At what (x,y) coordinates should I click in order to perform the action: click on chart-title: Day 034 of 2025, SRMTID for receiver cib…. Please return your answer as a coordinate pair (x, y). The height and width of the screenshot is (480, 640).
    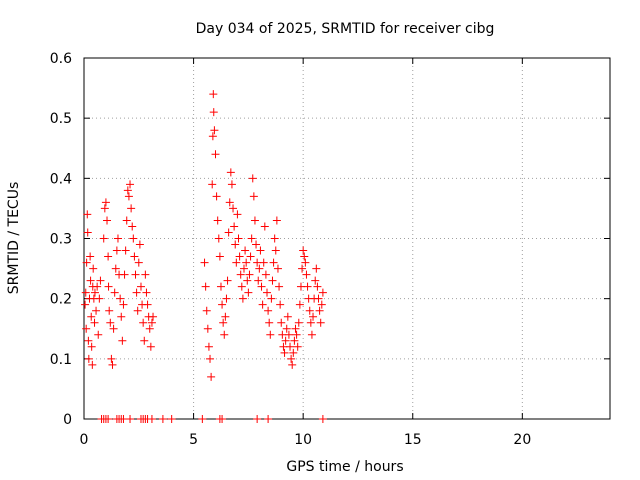
    Looking at the image, I should click on (345, 29).